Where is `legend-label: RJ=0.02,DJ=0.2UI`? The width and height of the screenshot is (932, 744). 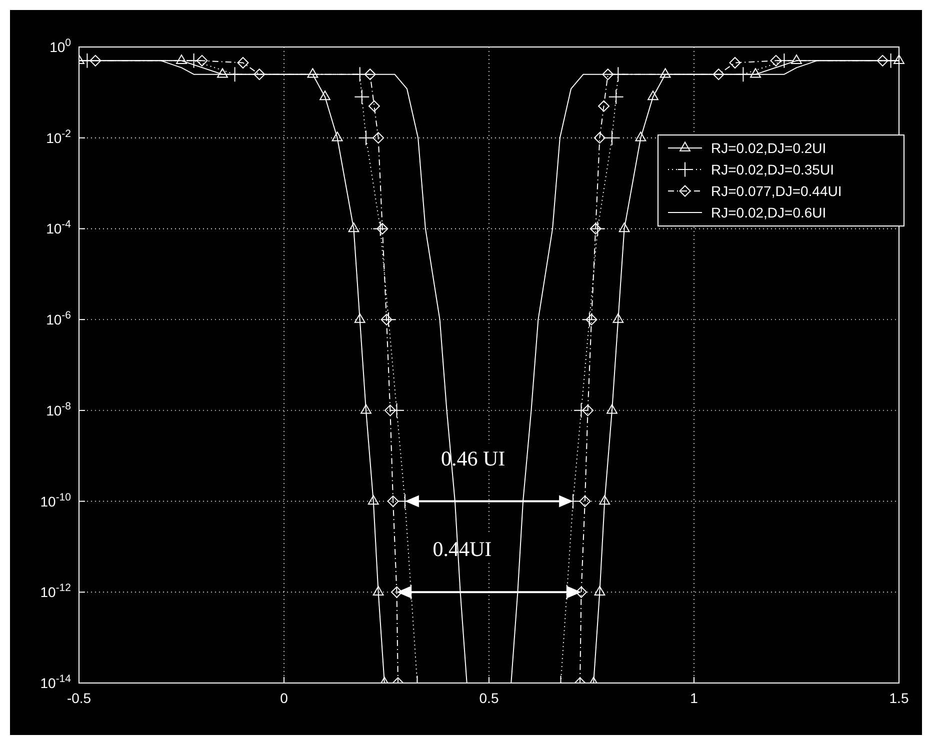
legend-label: RJ=0.02,DJ=0.2UI is located at coordinates (768, 148).